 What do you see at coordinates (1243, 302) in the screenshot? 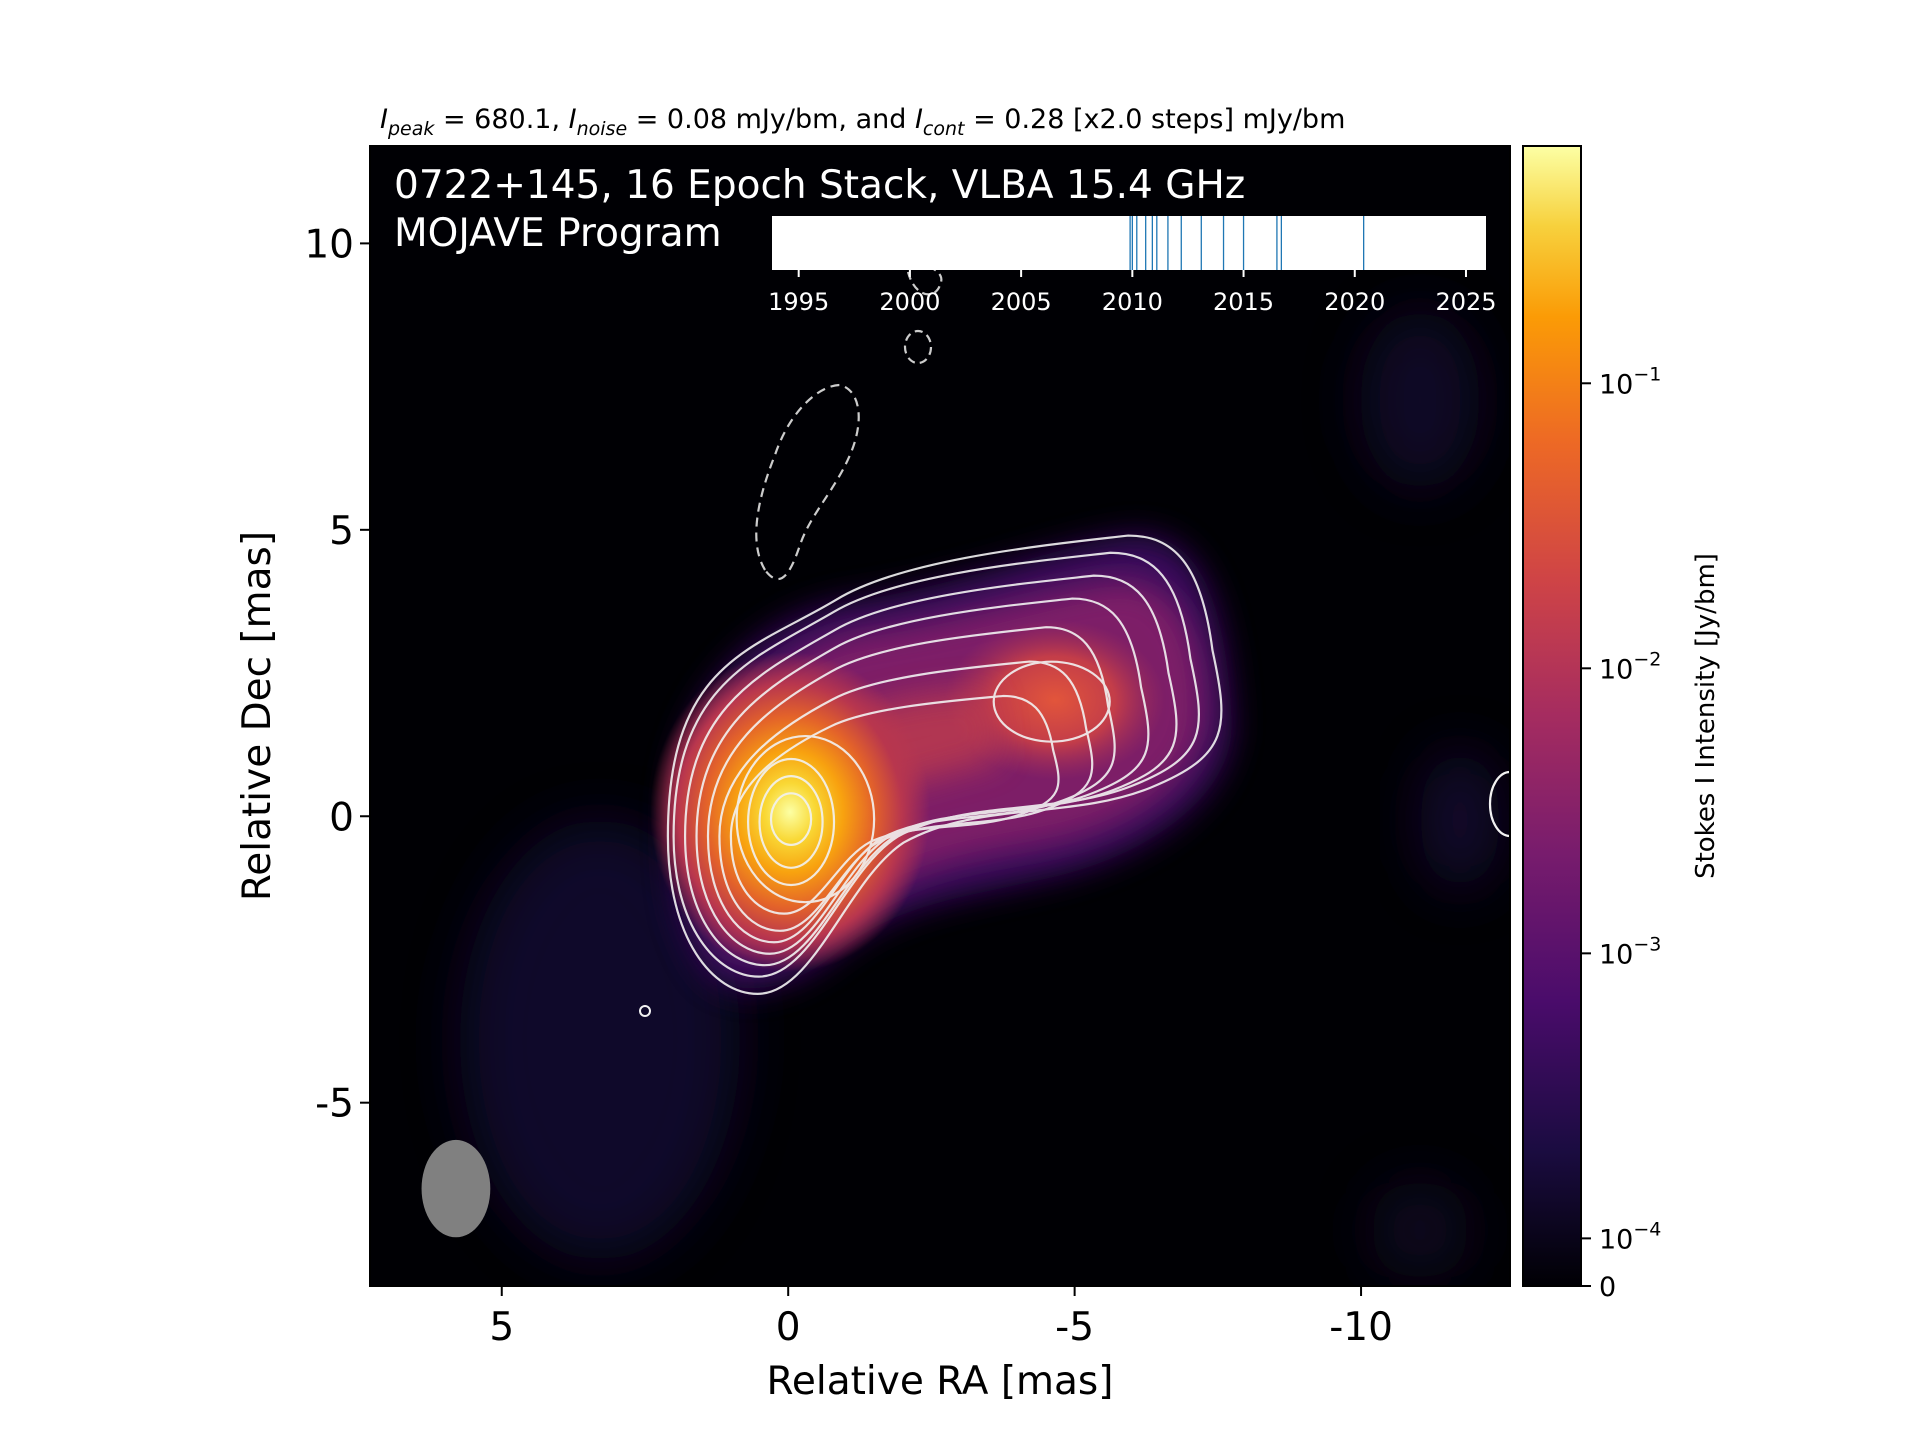
I see `timeline-tick-label: 2015` at bounding box center [1243, 302].